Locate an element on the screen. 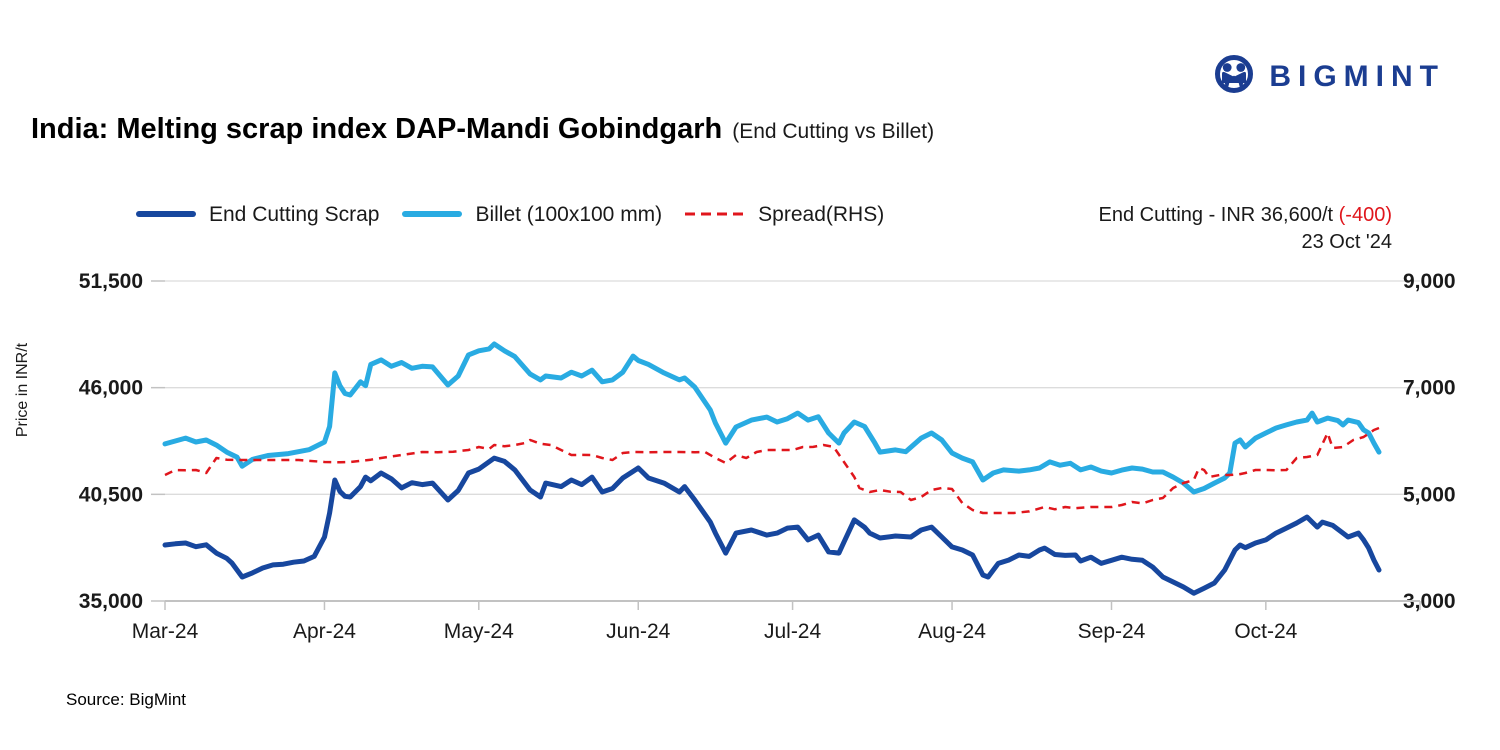 The image size is (1500, 750). bigmint-logo-text: BIGMINT is located at coordinates (1357, 76).